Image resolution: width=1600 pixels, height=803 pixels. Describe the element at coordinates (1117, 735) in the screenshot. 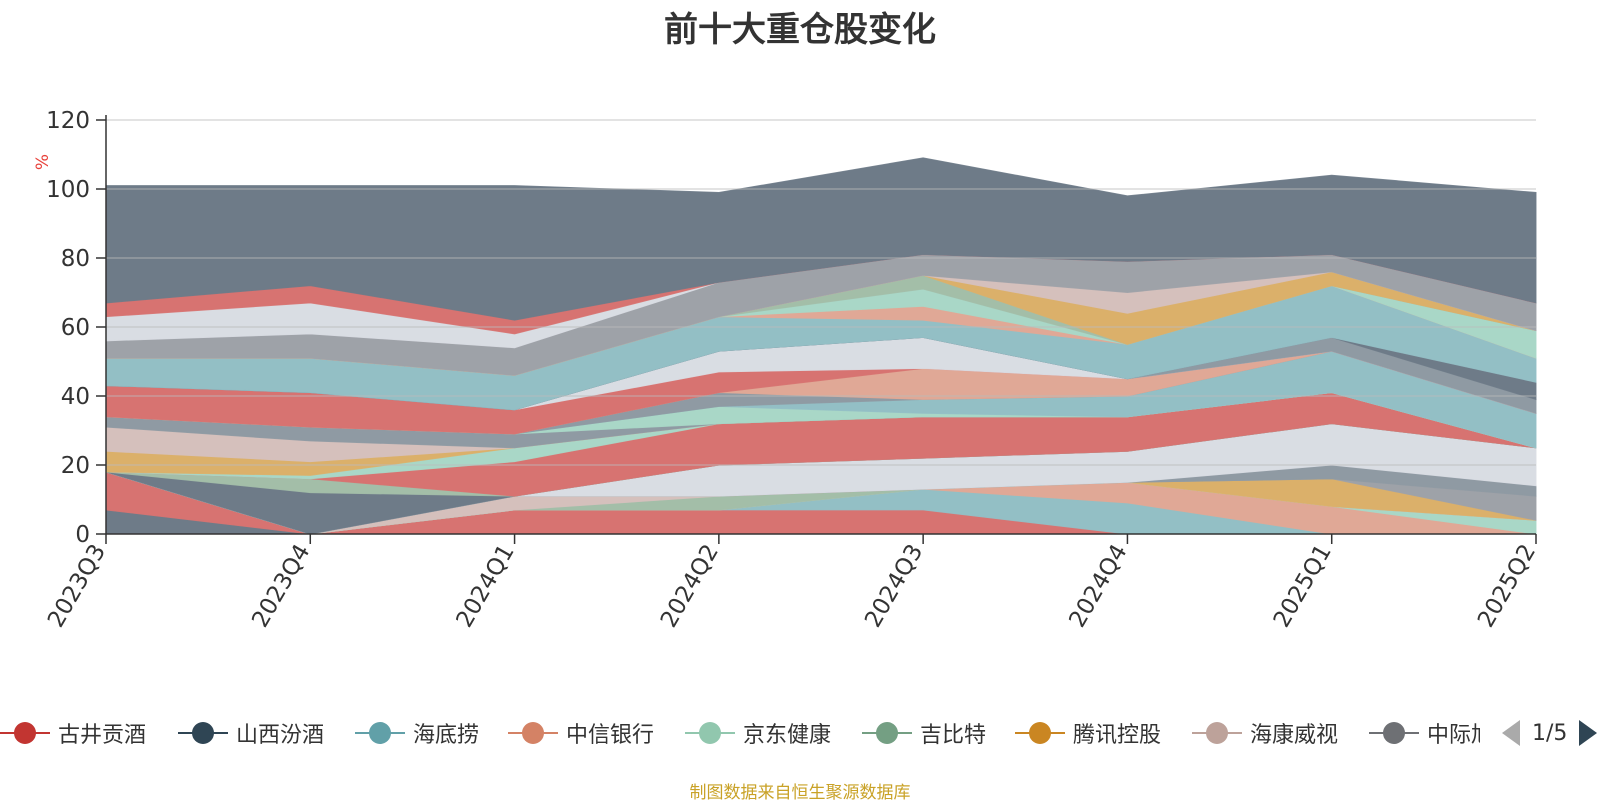

I see `legend-label: 腾讯控股` at that location.